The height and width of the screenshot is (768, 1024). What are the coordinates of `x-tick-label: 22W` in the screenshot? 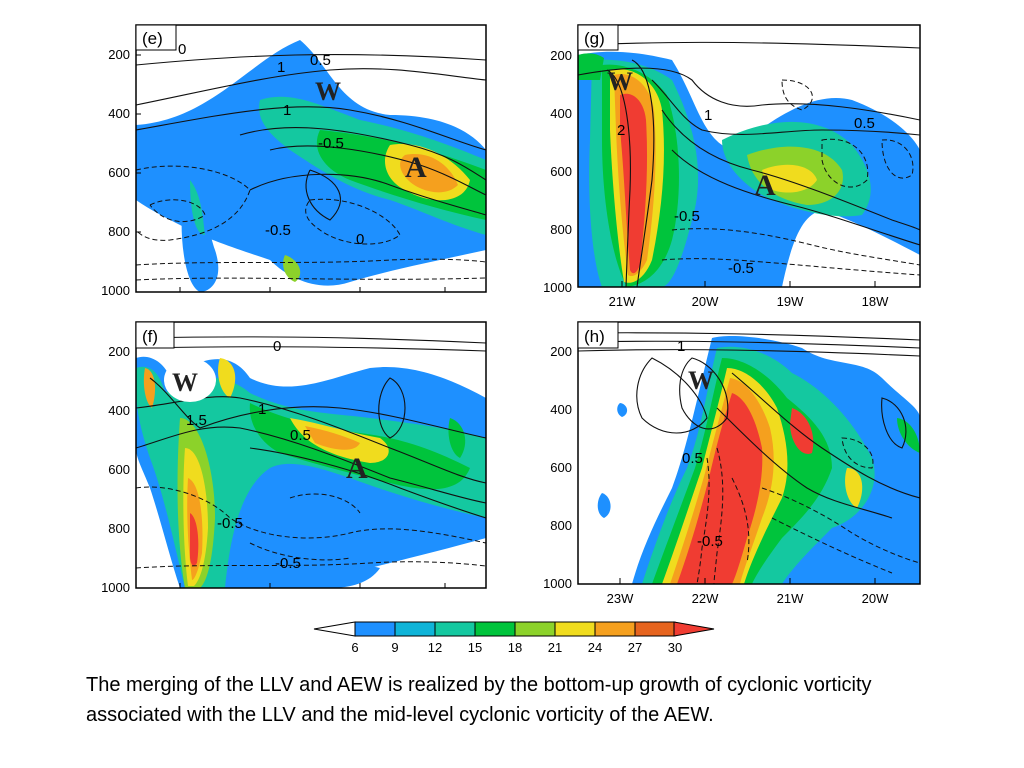 It's located at (705, 598).